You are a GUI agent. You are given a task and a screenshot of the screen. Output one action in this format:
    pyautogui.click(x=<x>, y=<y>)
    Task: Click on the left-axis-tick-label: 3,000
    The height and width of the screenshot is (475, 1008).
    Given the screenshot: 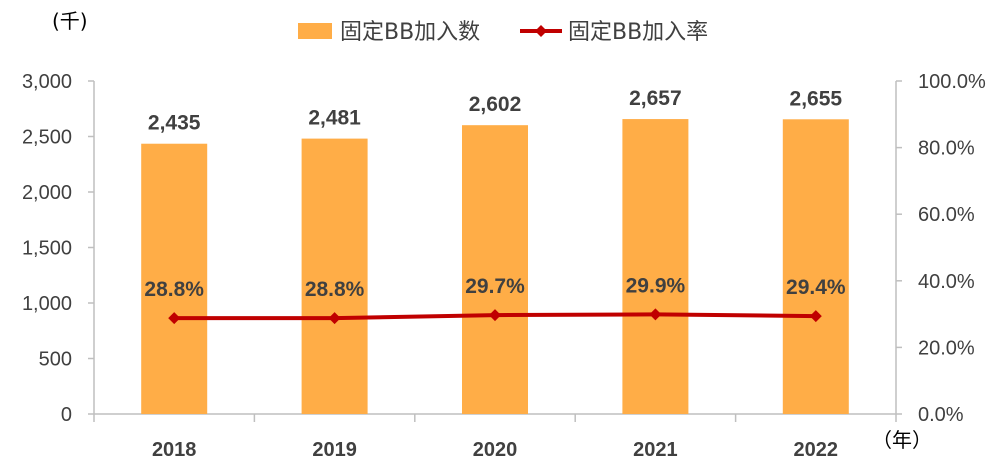 What is the action you would take?
    pyautogui.click(x=47, y=82)
    